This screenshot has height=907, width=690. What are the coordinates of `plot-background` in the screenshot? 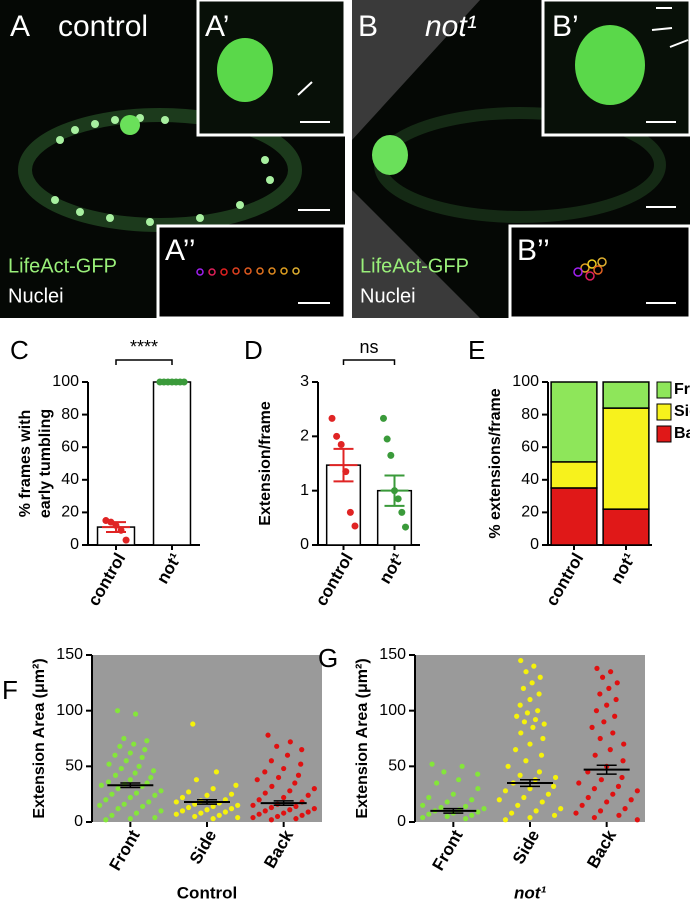 It's located at (530, 738).